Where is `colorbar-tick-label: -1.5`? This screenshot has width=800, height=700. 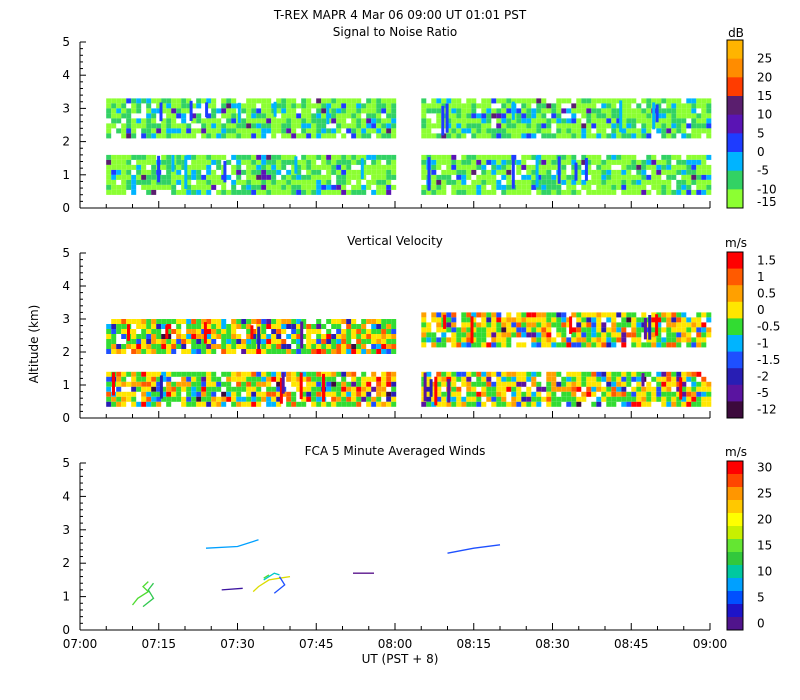
colorbar-tick-label: -1.5 is located at coordinates (768, 360).